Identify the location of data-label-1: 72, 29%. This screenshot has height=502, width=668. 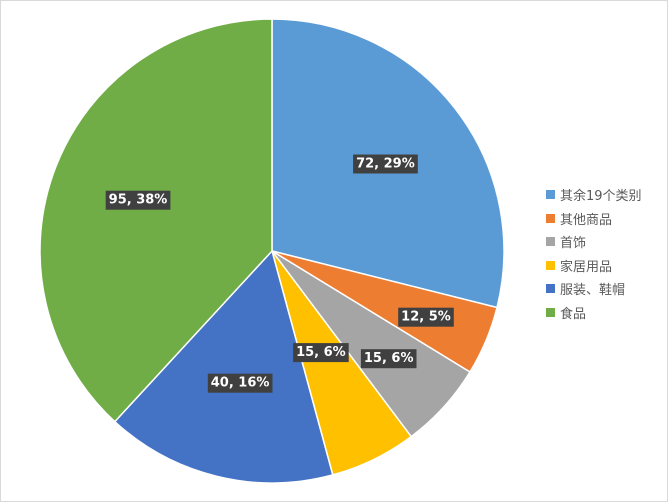
(385, 164).